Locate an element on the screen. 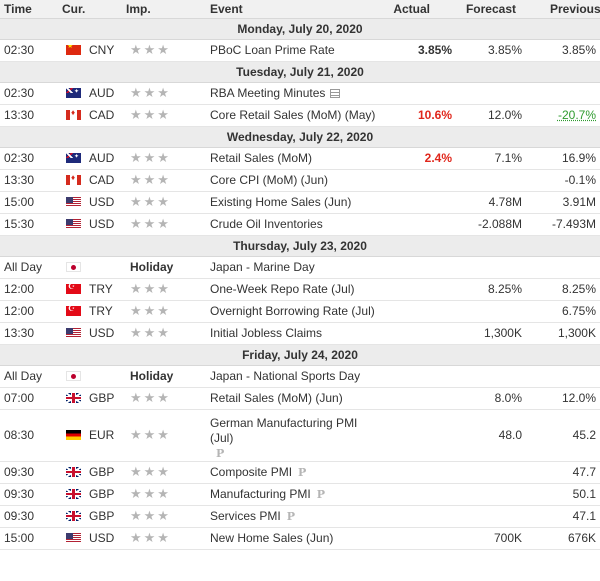  event-currency-cell: AUD is located at coordinates (90, 158).